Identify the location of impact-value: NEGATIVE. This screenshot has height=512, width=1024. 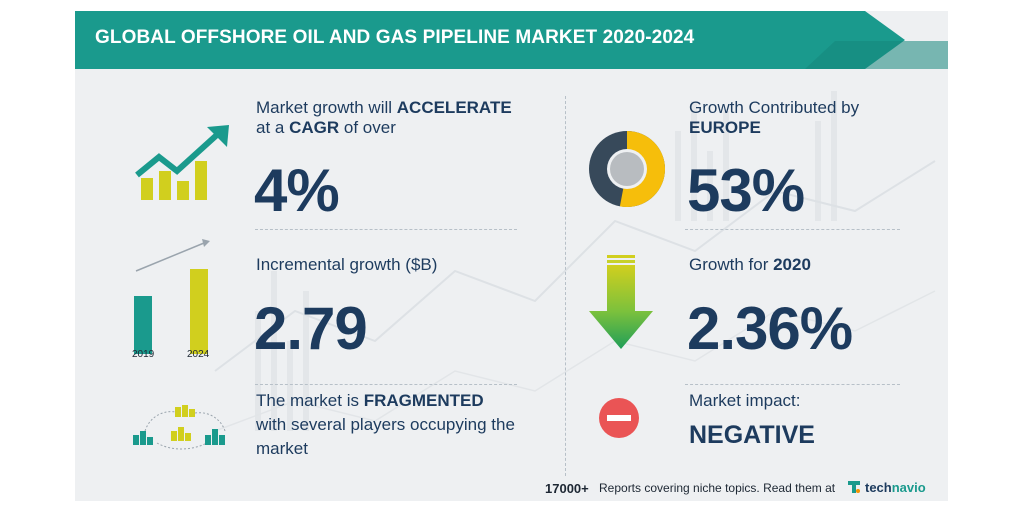
(752, 435).